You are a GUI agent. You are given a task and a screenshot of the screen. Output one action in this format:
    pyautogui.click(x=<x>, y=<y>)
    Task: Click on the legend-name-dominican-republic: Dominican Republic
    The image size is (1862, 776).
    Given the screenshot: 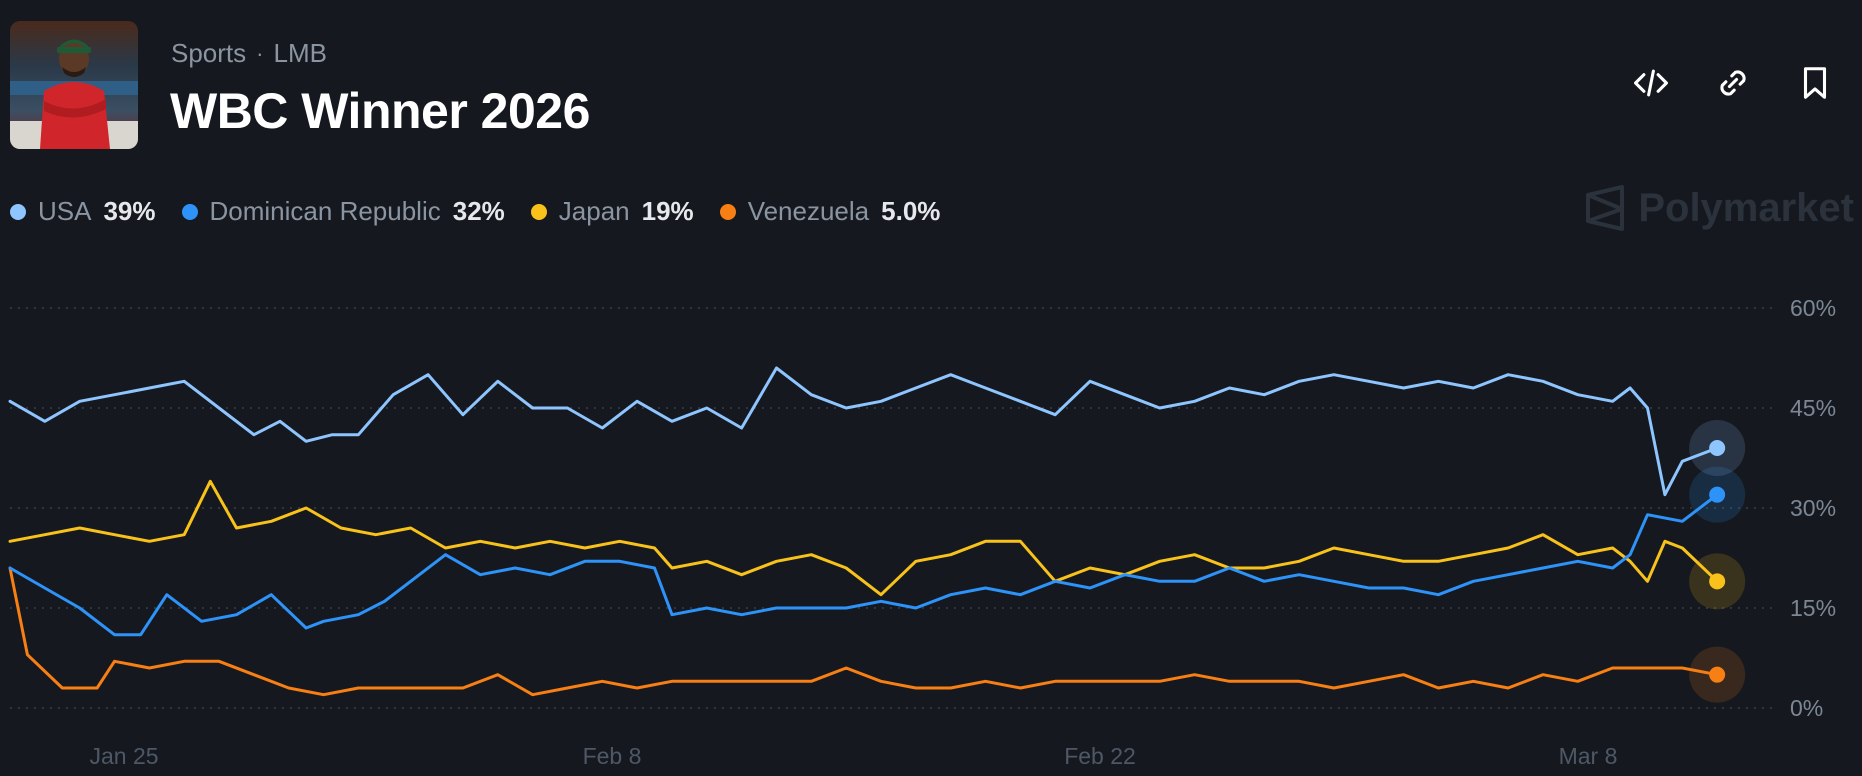 What is the action you would take?
    pyautogui.click(x=325, y=211)
    